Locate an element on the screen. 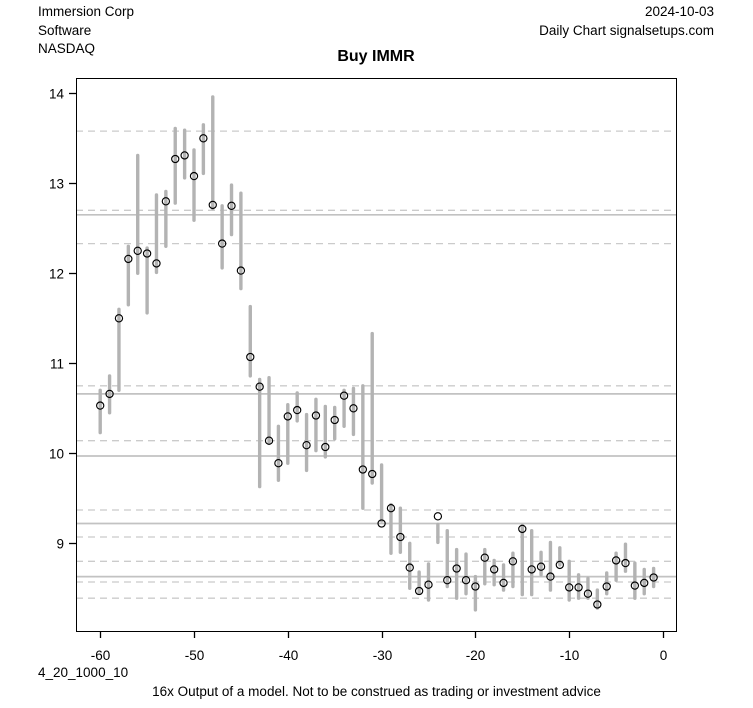 The height and width of the screenshot is (708, 753). y-axis-label: 14 is located at coordinates (57, 93).